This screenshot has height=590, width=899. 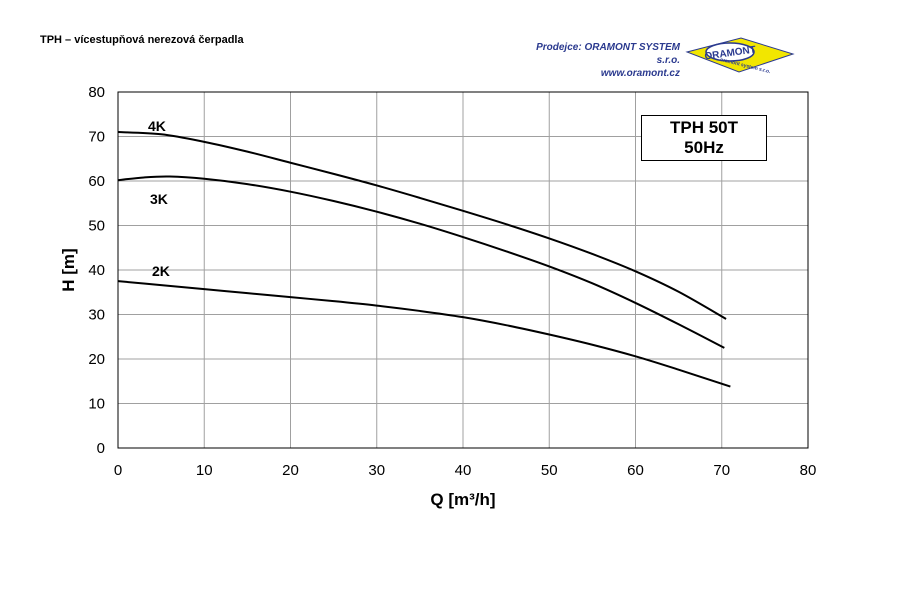 I want to click on x-tick-label: 20, so click(x=290, y=470).